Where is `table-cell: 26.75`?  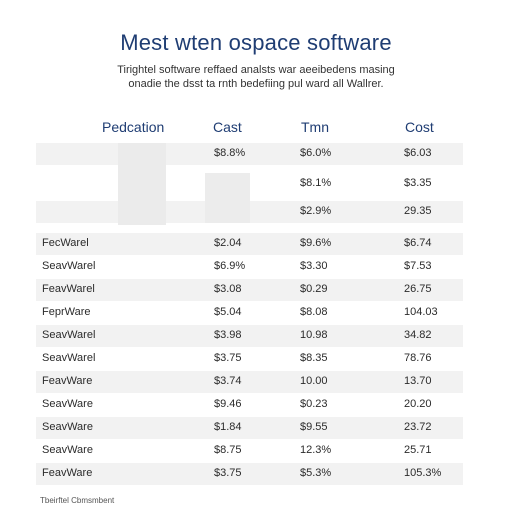 table-cell: 26.75 is located at coordinates (418, 289).